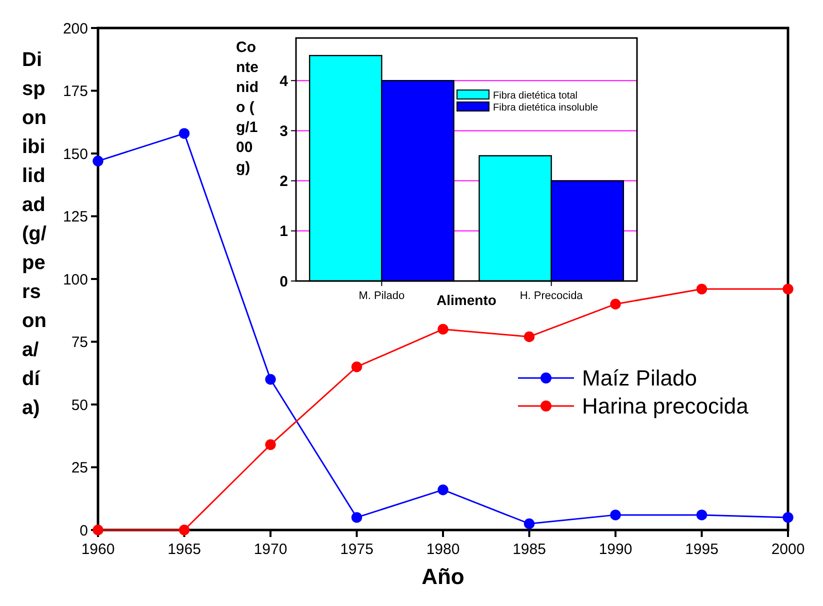  What do you see at coordinates (529, 549) in the screenshot?
I see `x-tick-label: 1985` at bounding box center [529, 549].